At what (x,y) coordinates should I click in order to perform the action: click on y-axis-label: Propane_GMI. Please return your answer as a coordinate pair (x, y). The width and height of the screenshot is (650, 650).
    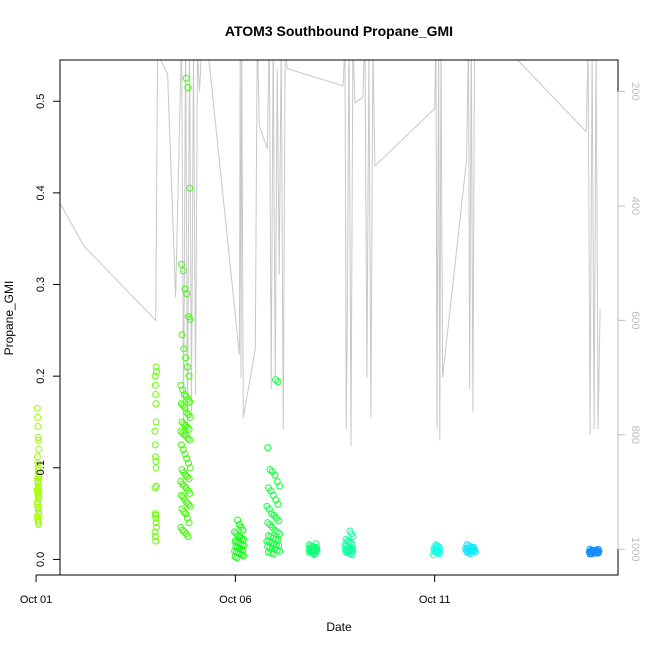
    Looking at the image, I should click on (9, 318).